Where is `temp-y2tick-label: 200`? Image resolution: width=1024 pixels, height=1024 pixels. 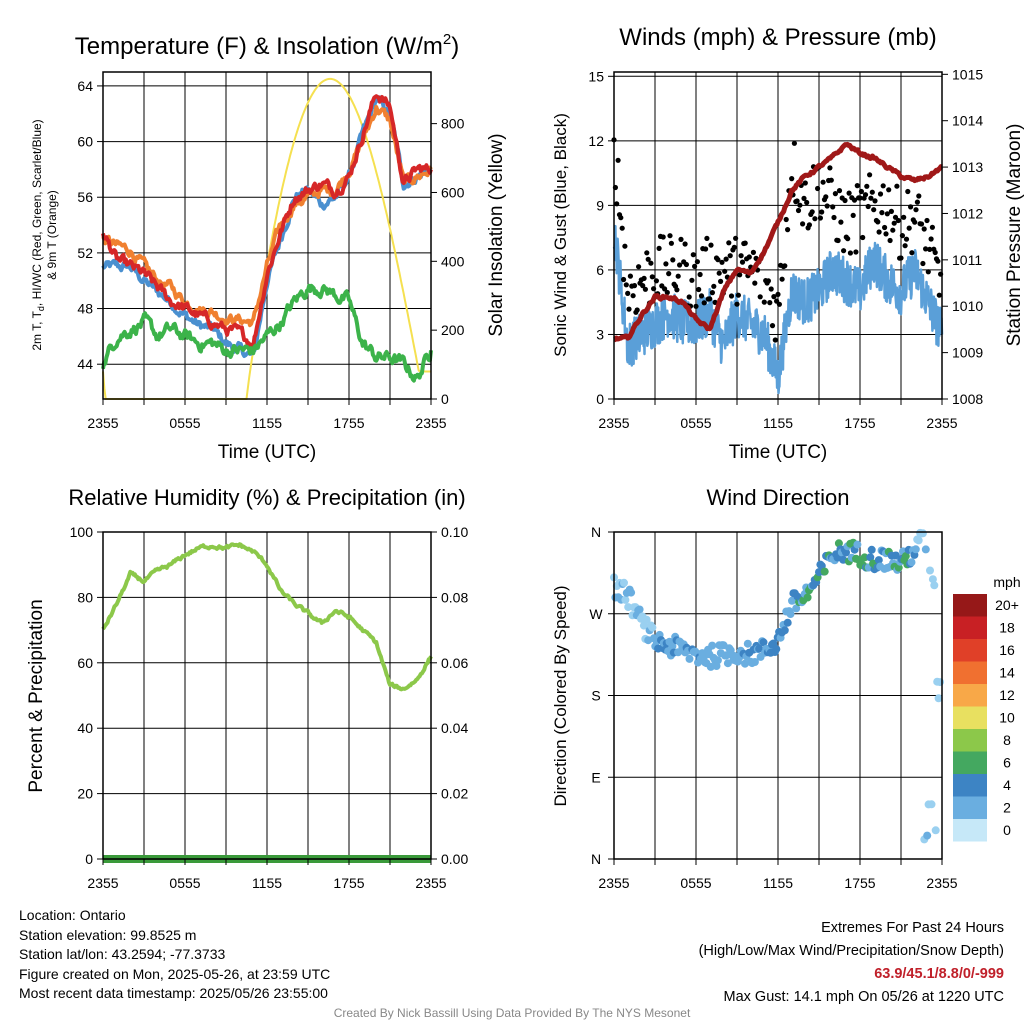
temp-y2tick-label: 200 is located at coordinates (453, 330).